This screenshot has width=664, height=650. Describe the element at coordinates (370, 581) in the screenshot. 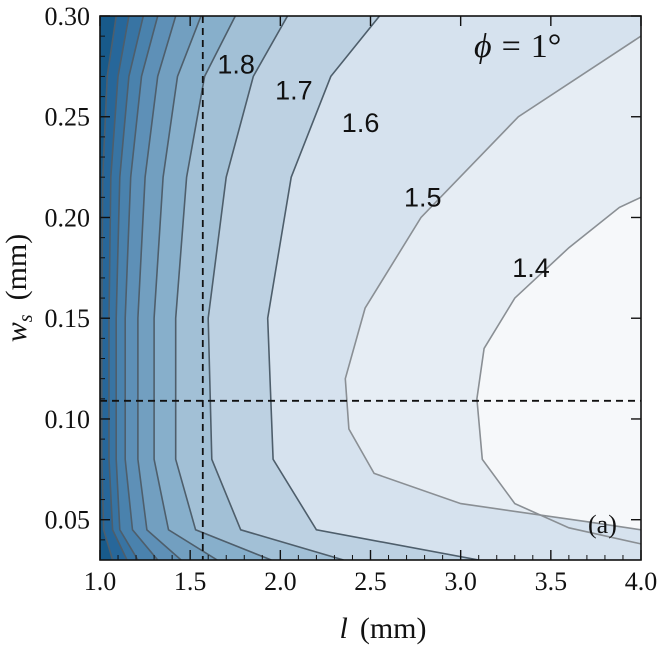

I see `x-tick-label: 2.5` at that location.